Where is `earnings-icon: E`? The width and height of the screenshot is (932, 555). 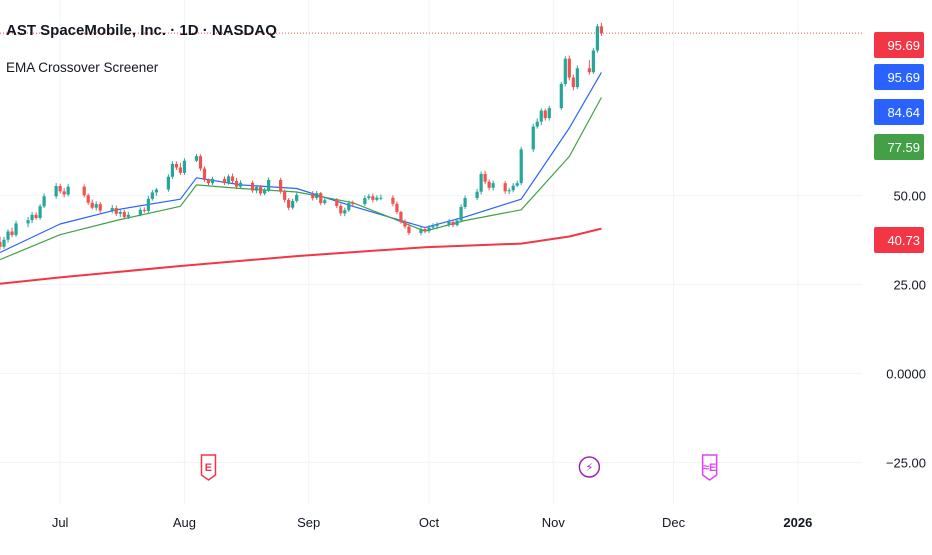 earnings-icon: E is located at coordinates (208, 467).